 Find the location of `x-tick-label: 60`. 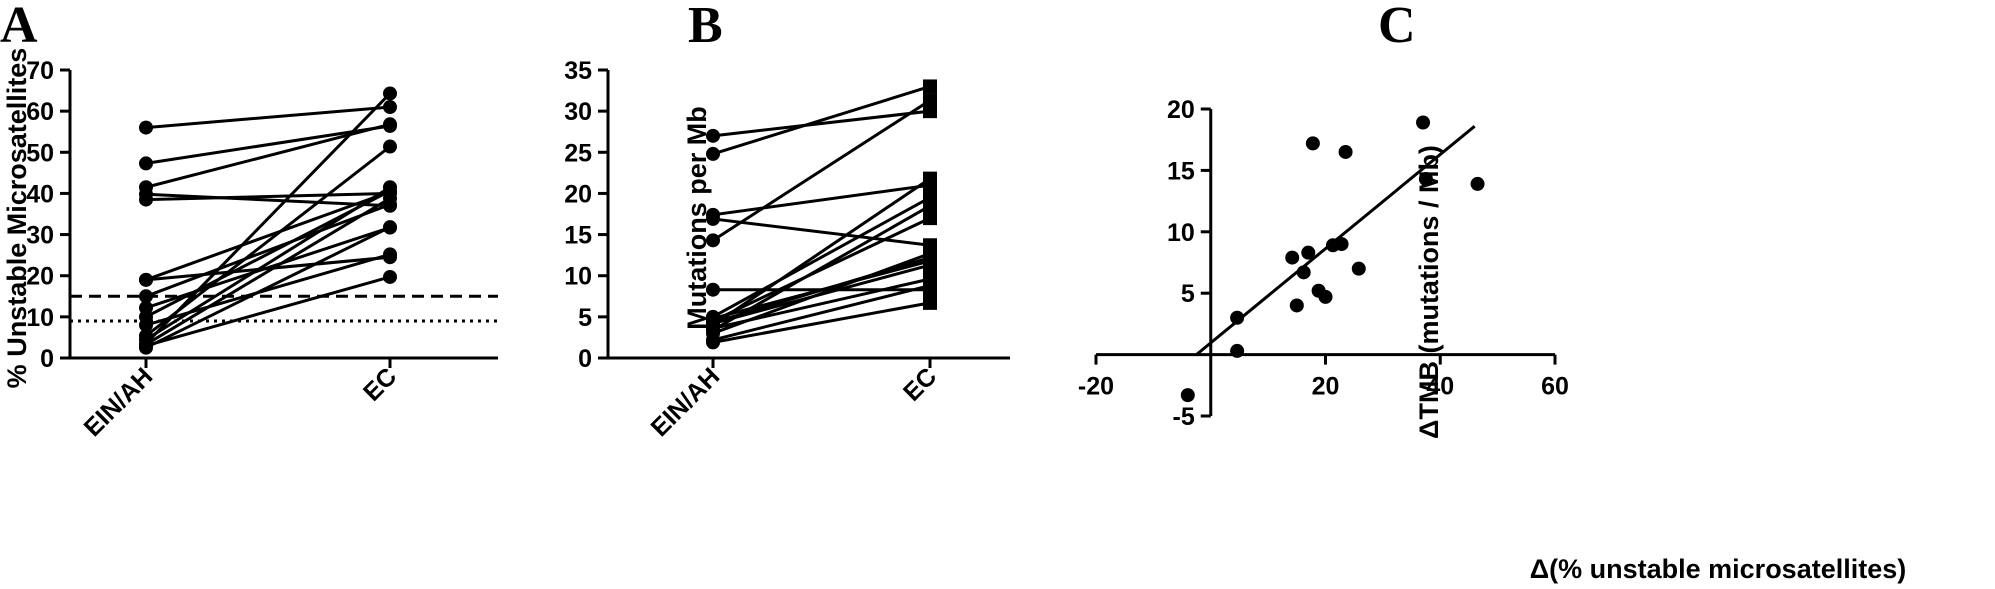

x-tick-label: 60 is located at coordinates (1555, 387).